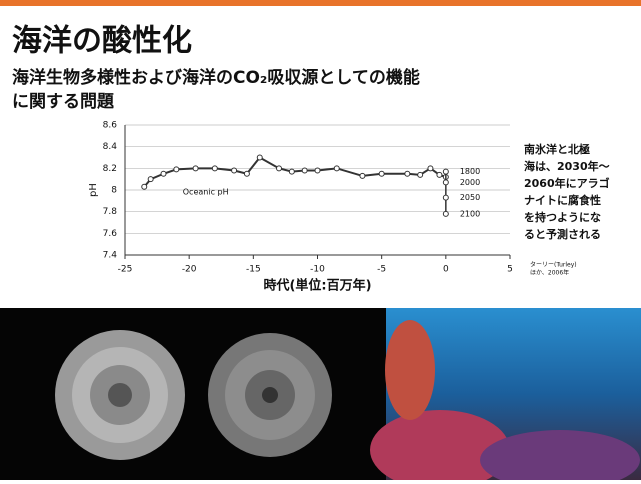  I want to click on series-label: Oceanic pH, so click(206, 192).